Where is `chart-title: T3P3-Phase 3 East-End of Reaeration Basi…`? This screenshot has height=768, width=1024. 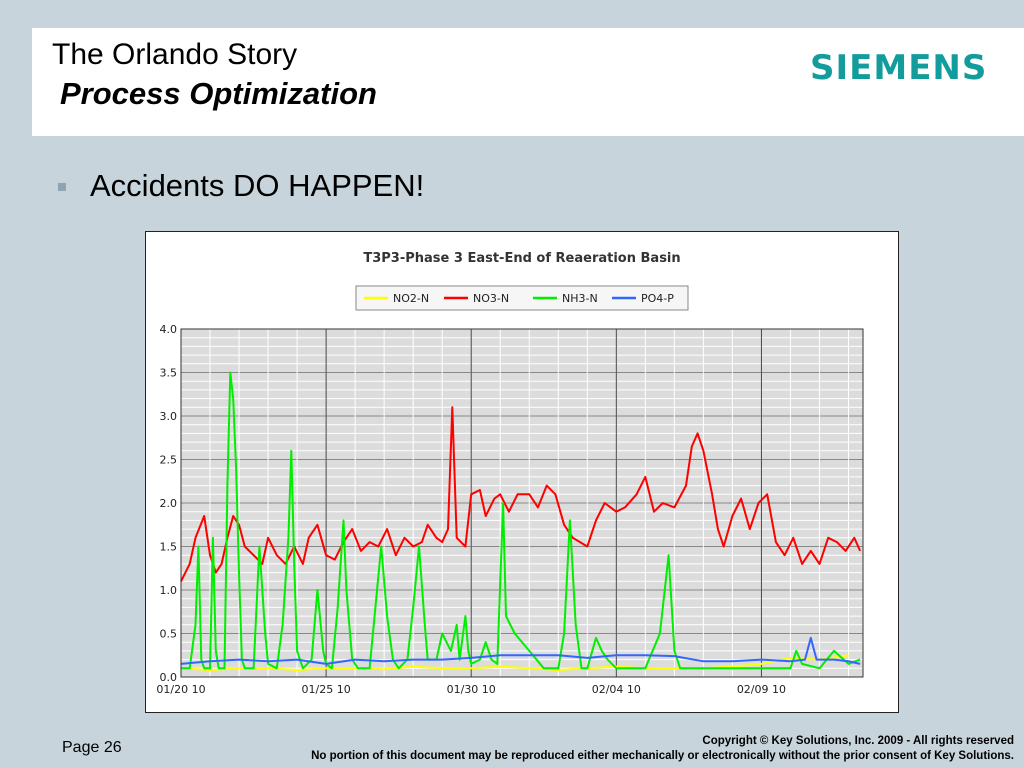 chart-title: T3P3-Phase 3 East-End of Reaeration Basi… is located at coordinates (521, 258).